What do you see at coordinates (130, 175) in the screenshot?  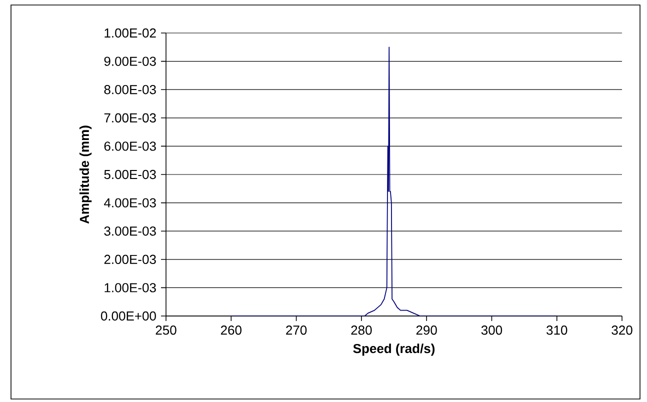 I see `y-tick-label: 5.00E-03` at bounding box center [130, 175].